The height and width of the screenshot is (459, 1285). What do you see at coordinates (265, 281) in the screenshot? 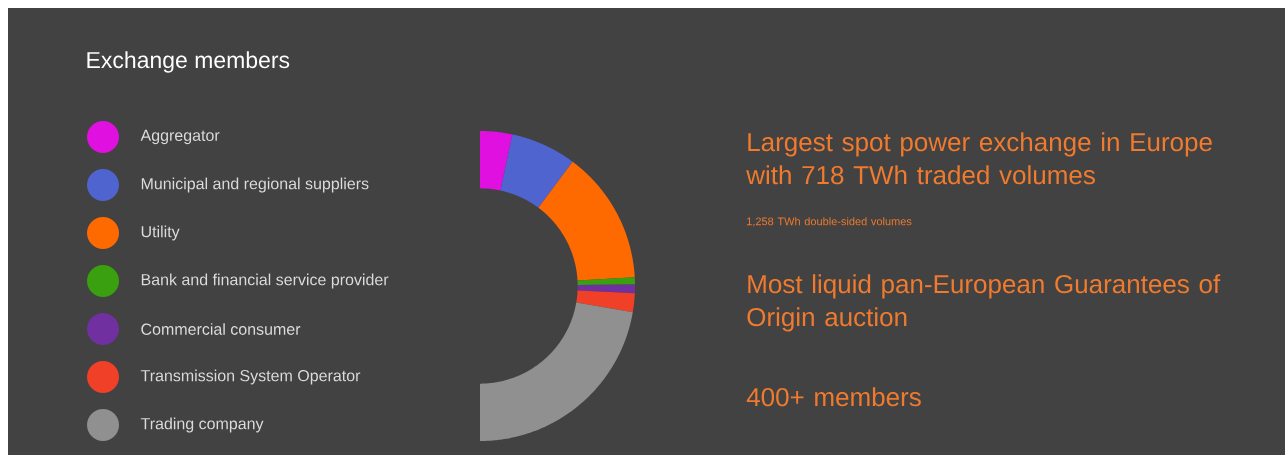
I see `legend-label: Bank and financial service provider` at bounding box center [265, 281].